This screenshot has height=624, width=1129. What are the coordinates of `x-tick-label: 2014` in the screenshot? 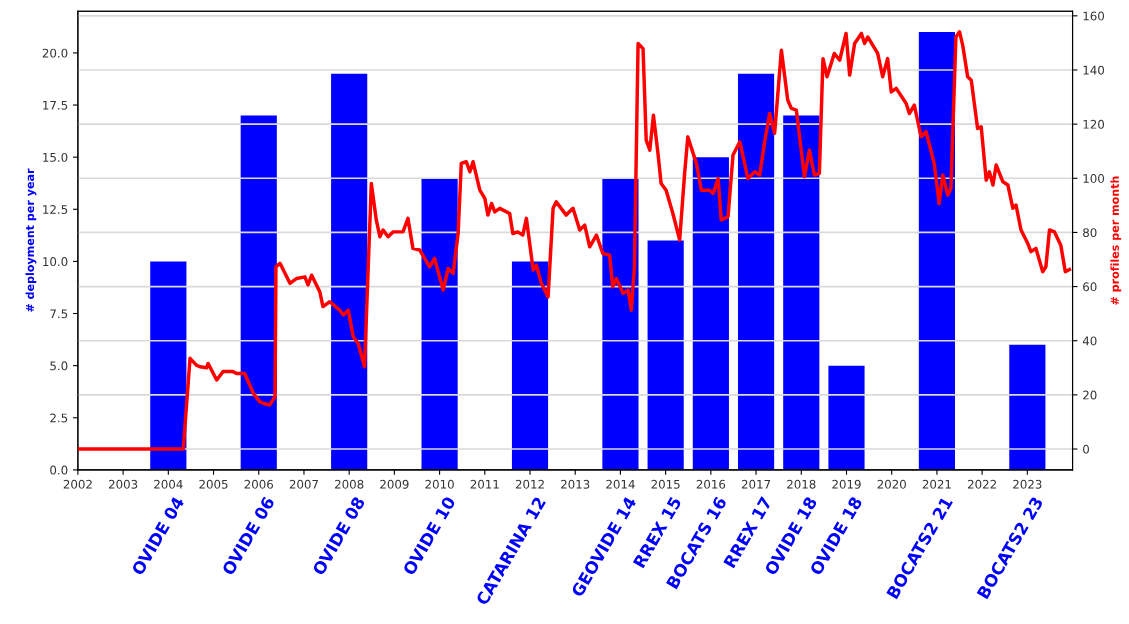 It's located at (620, 484).